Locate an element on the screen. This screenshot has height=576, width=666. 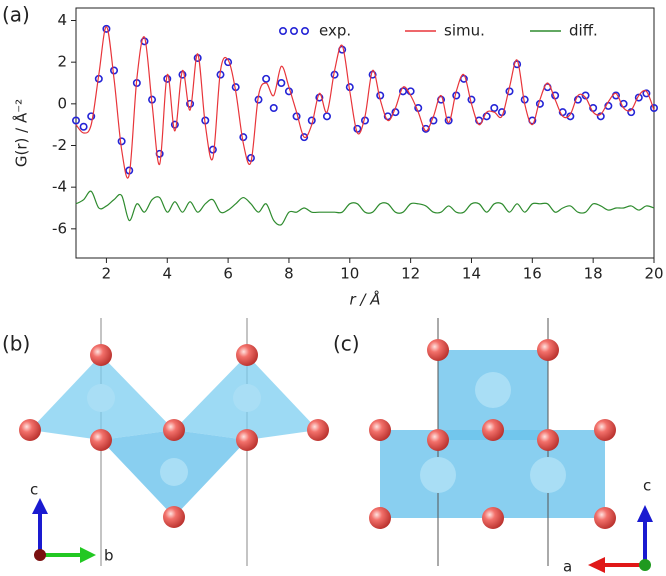
x-tick-label: 2 is located at coordinates (107, 274).